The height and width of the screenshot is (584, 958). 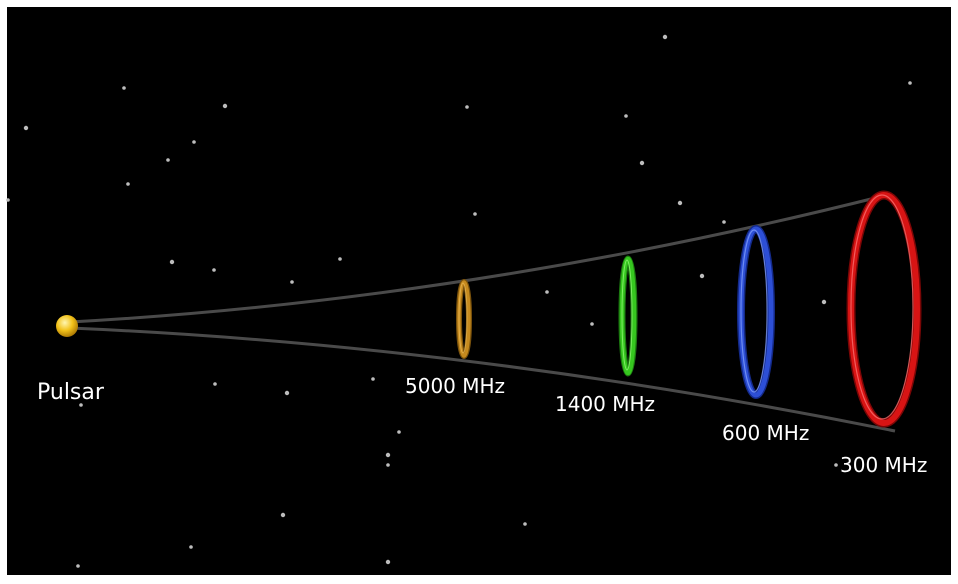 I want to click on ring-1400-mhz, so click(x=628, y=316).